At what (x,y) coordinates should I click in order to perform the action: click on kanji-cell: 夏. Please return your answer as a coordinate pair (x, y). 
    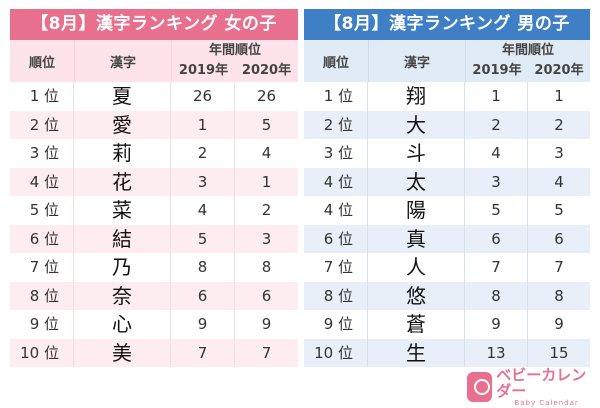
    Looking at the image, I should click on (122, 96).